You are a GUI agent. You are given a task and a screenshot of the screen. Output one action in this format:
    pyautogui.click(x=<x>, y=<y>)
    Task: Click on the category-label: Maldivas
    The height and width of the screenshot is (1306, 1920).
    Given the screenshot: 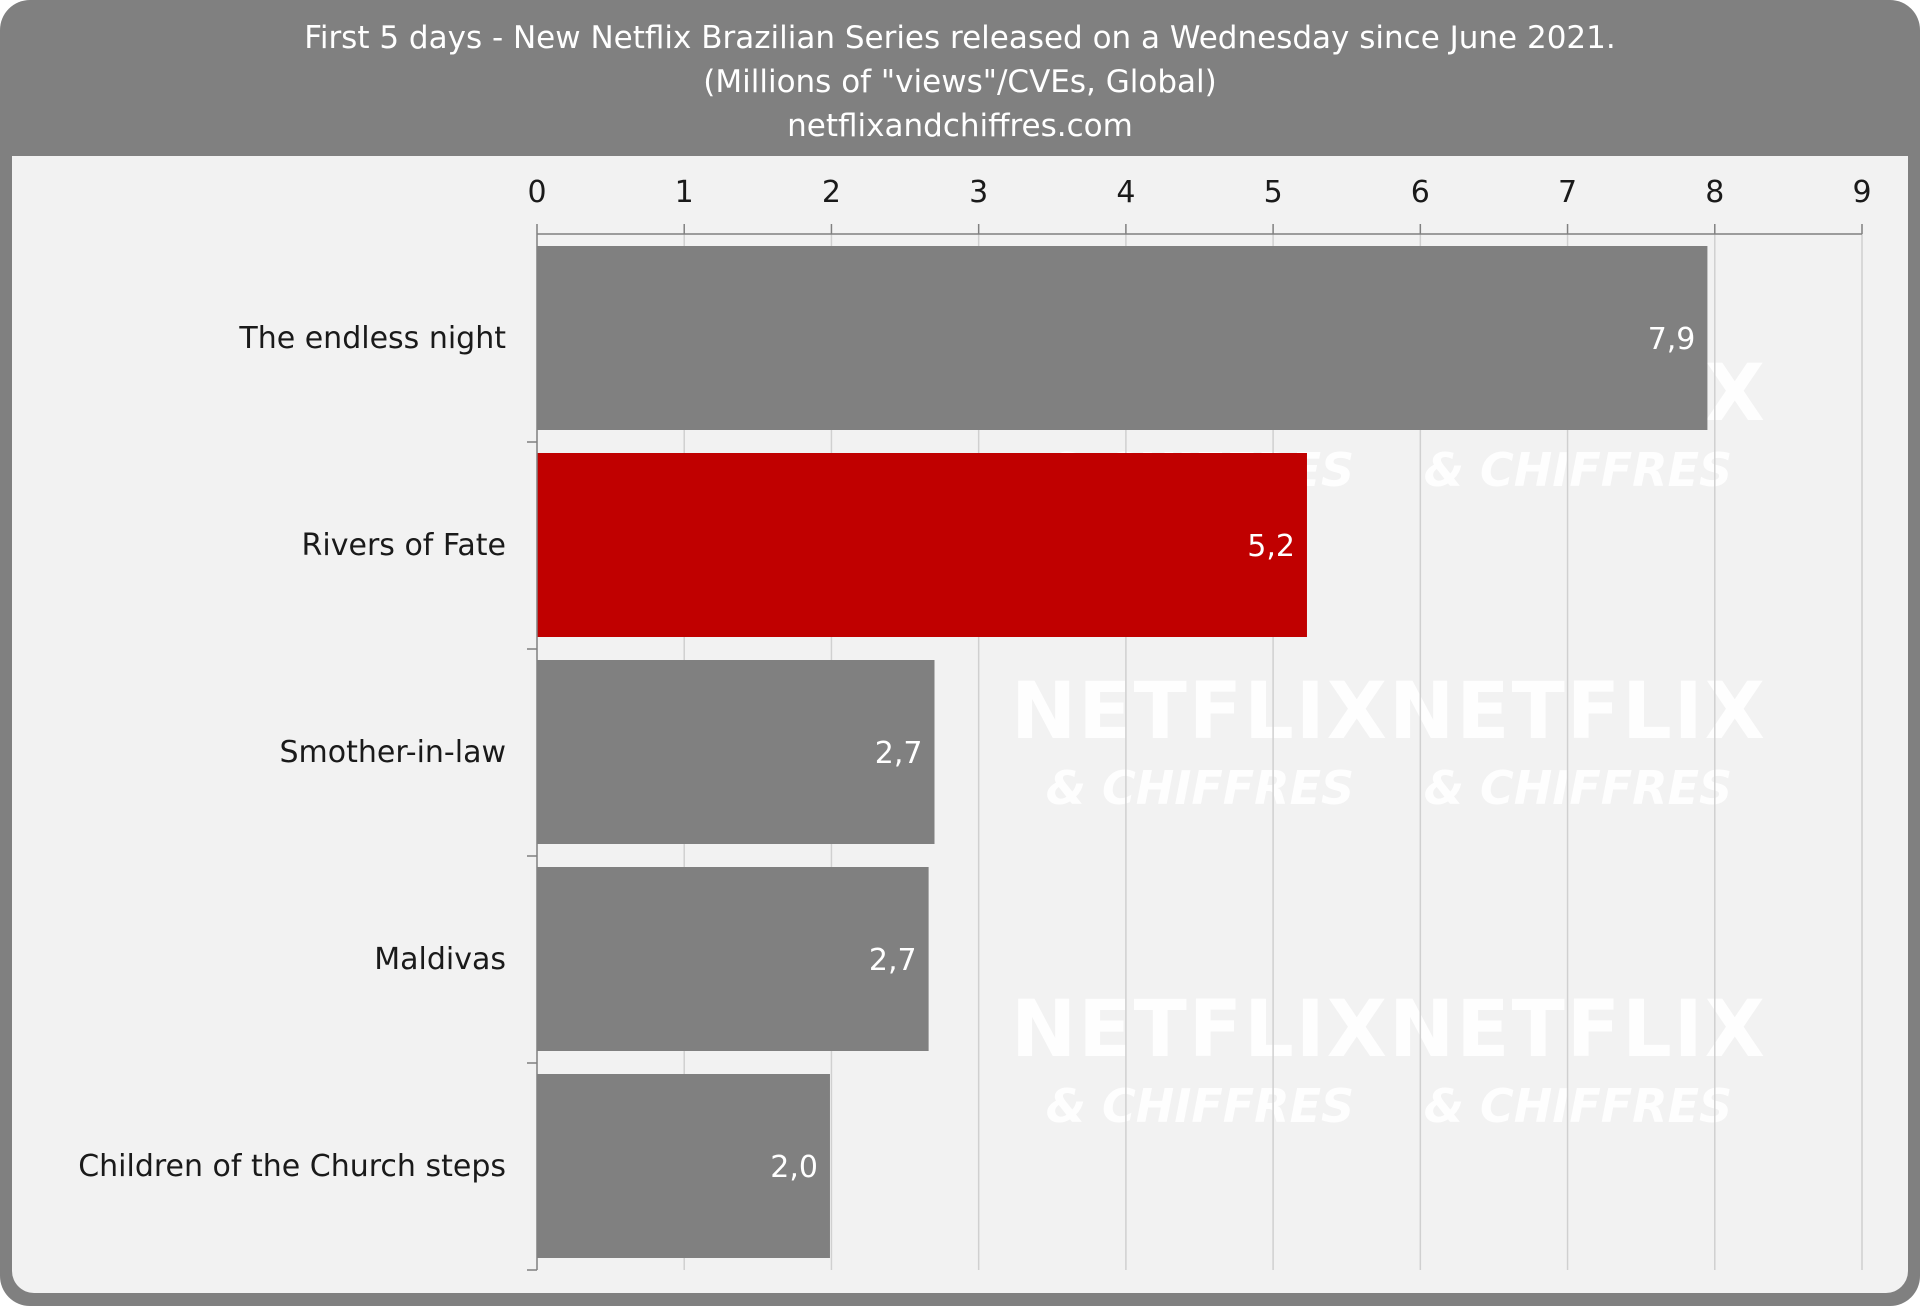 What is the action you would take?
    pyautogui.click(x=440, y=959)
    